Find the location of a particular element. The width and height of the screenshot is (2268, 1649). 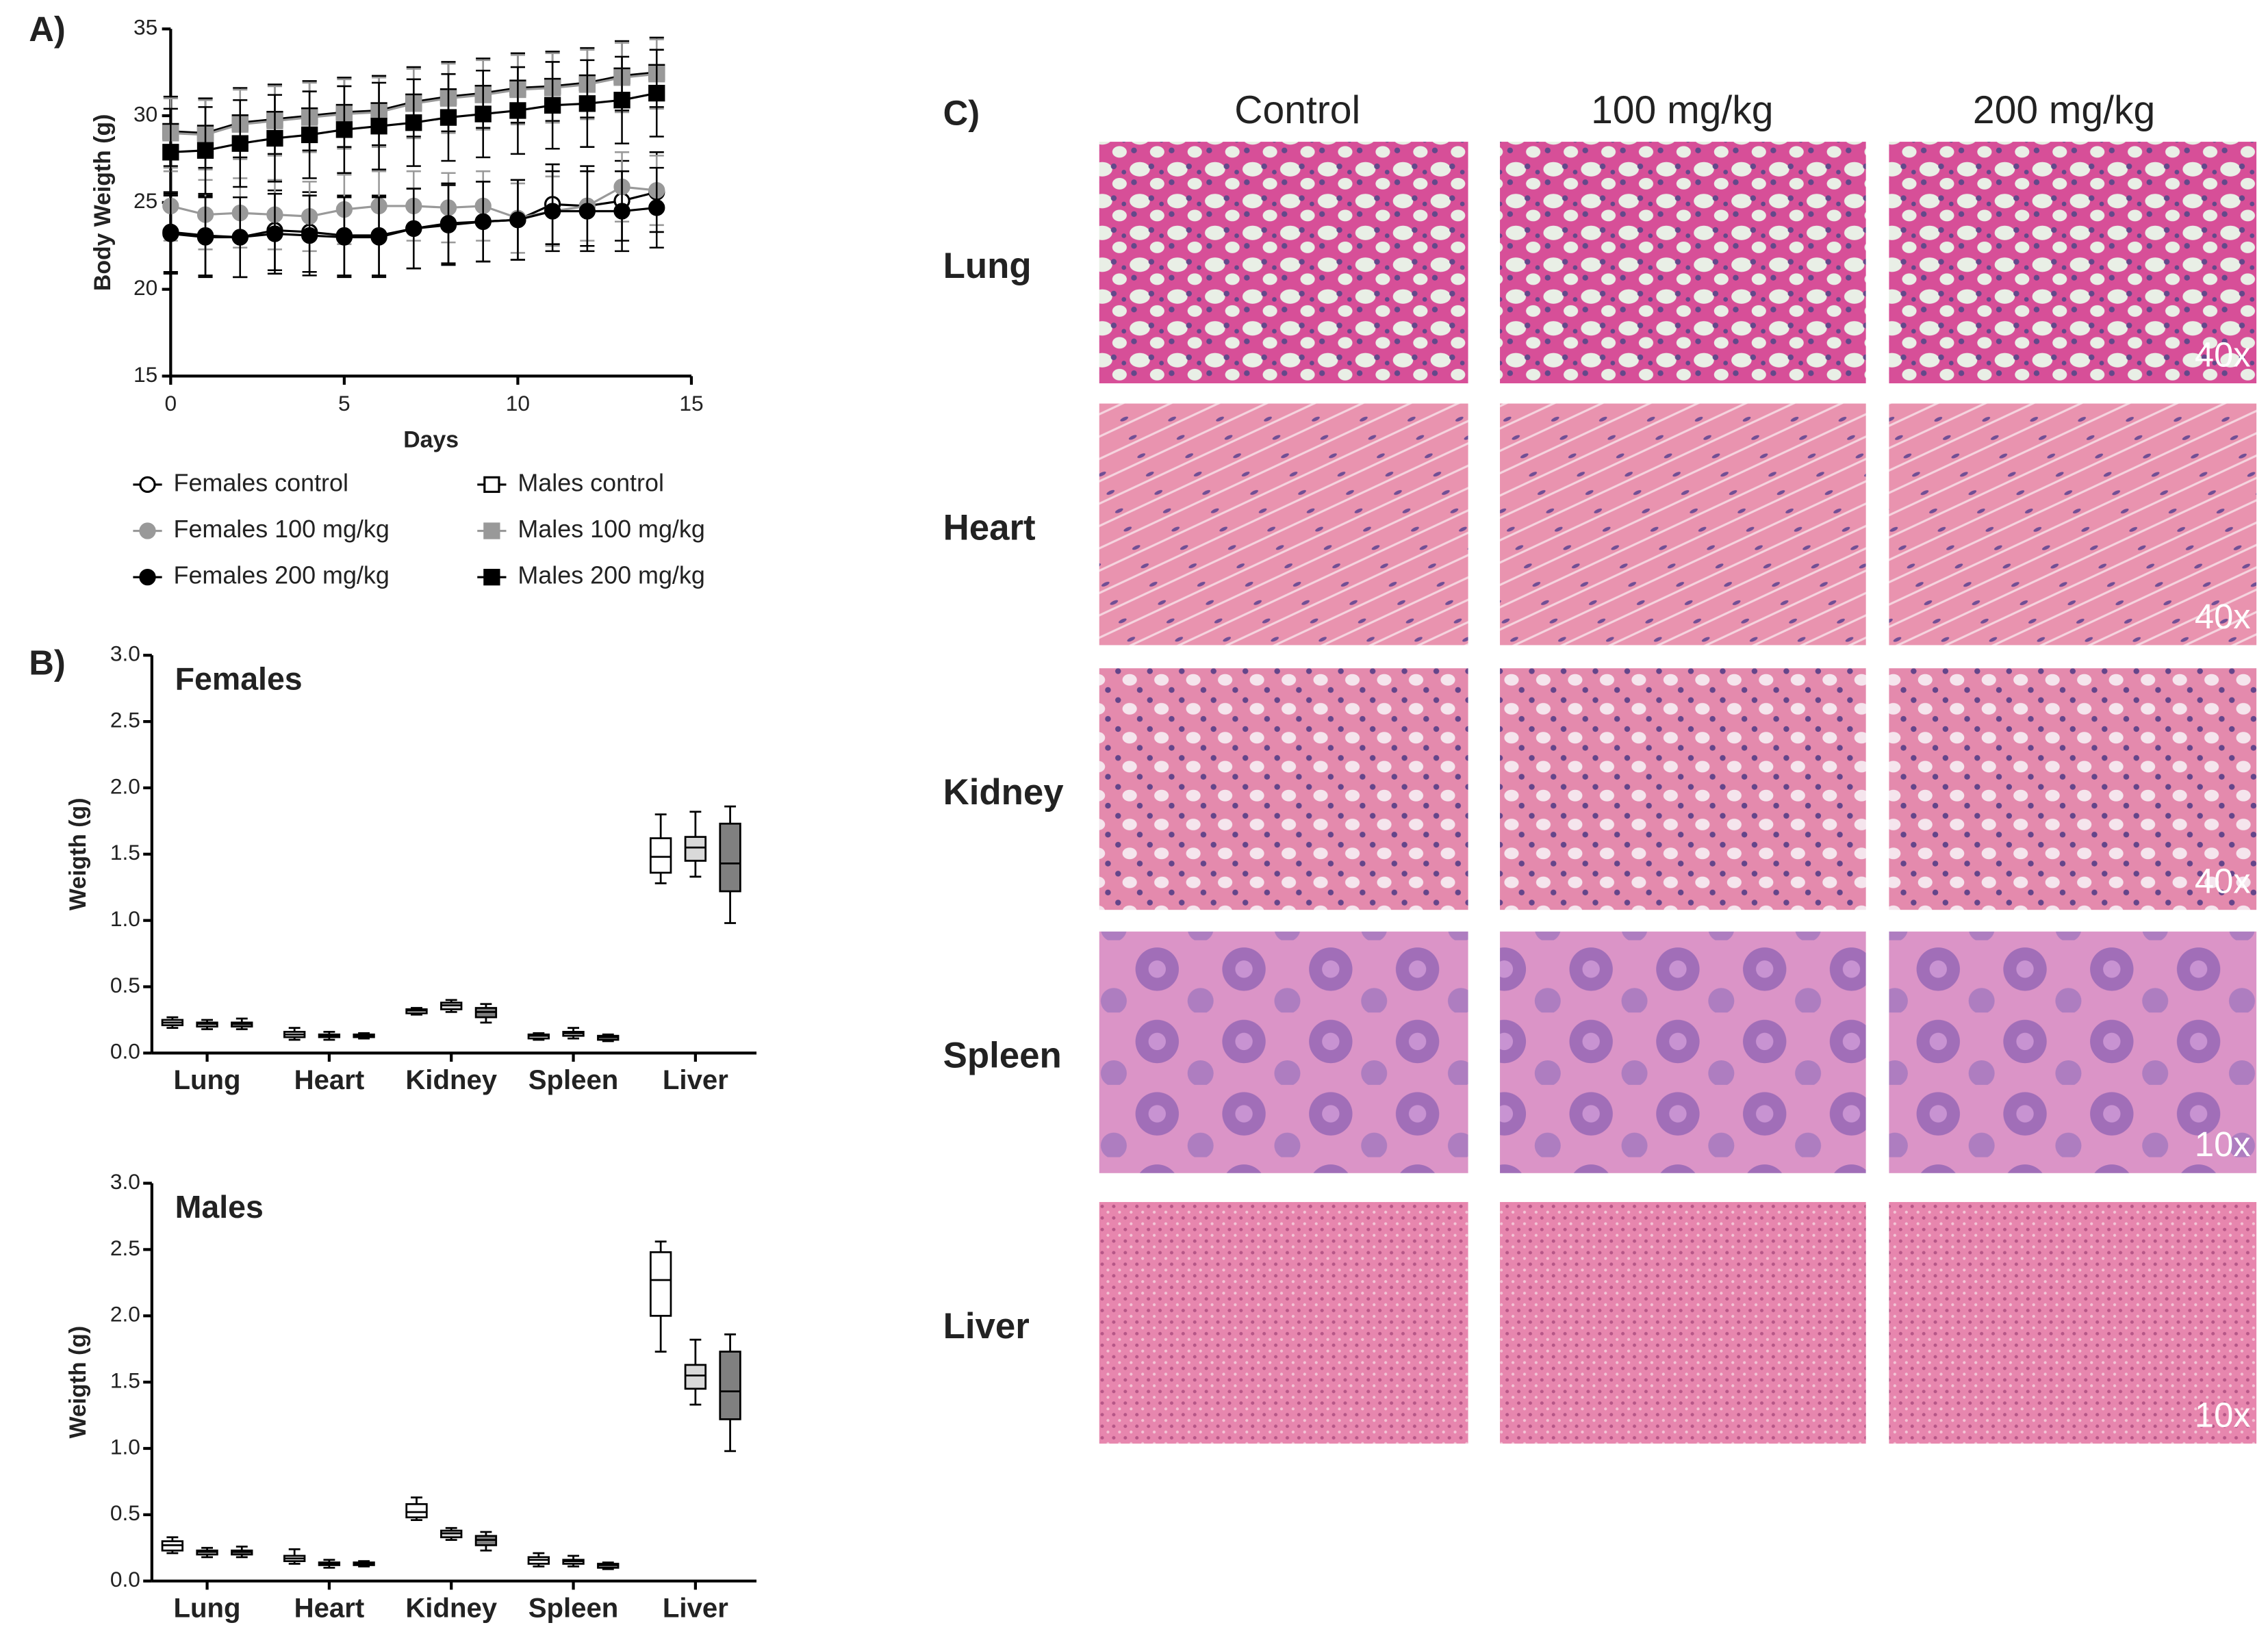

panel-label: C) is located at coordinates (961, 112).